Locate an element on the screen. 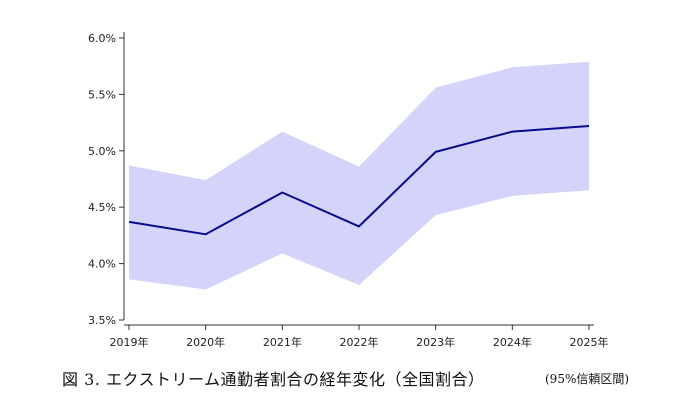 Image resolution: width=680 pixels, height=406 pixels. x-tick-label: 2023年 is located at coordinates (435, 342).